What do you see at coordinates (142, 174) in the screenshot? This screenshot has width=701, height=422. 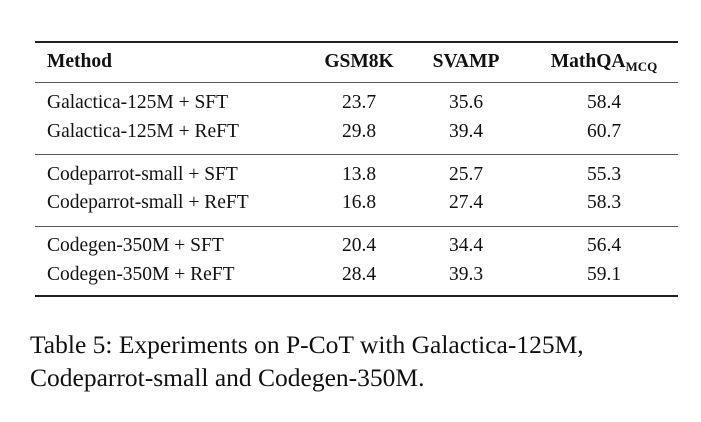 I see `cell-method: Codeparrot-small + SFT` at bounding box center [142, 174].